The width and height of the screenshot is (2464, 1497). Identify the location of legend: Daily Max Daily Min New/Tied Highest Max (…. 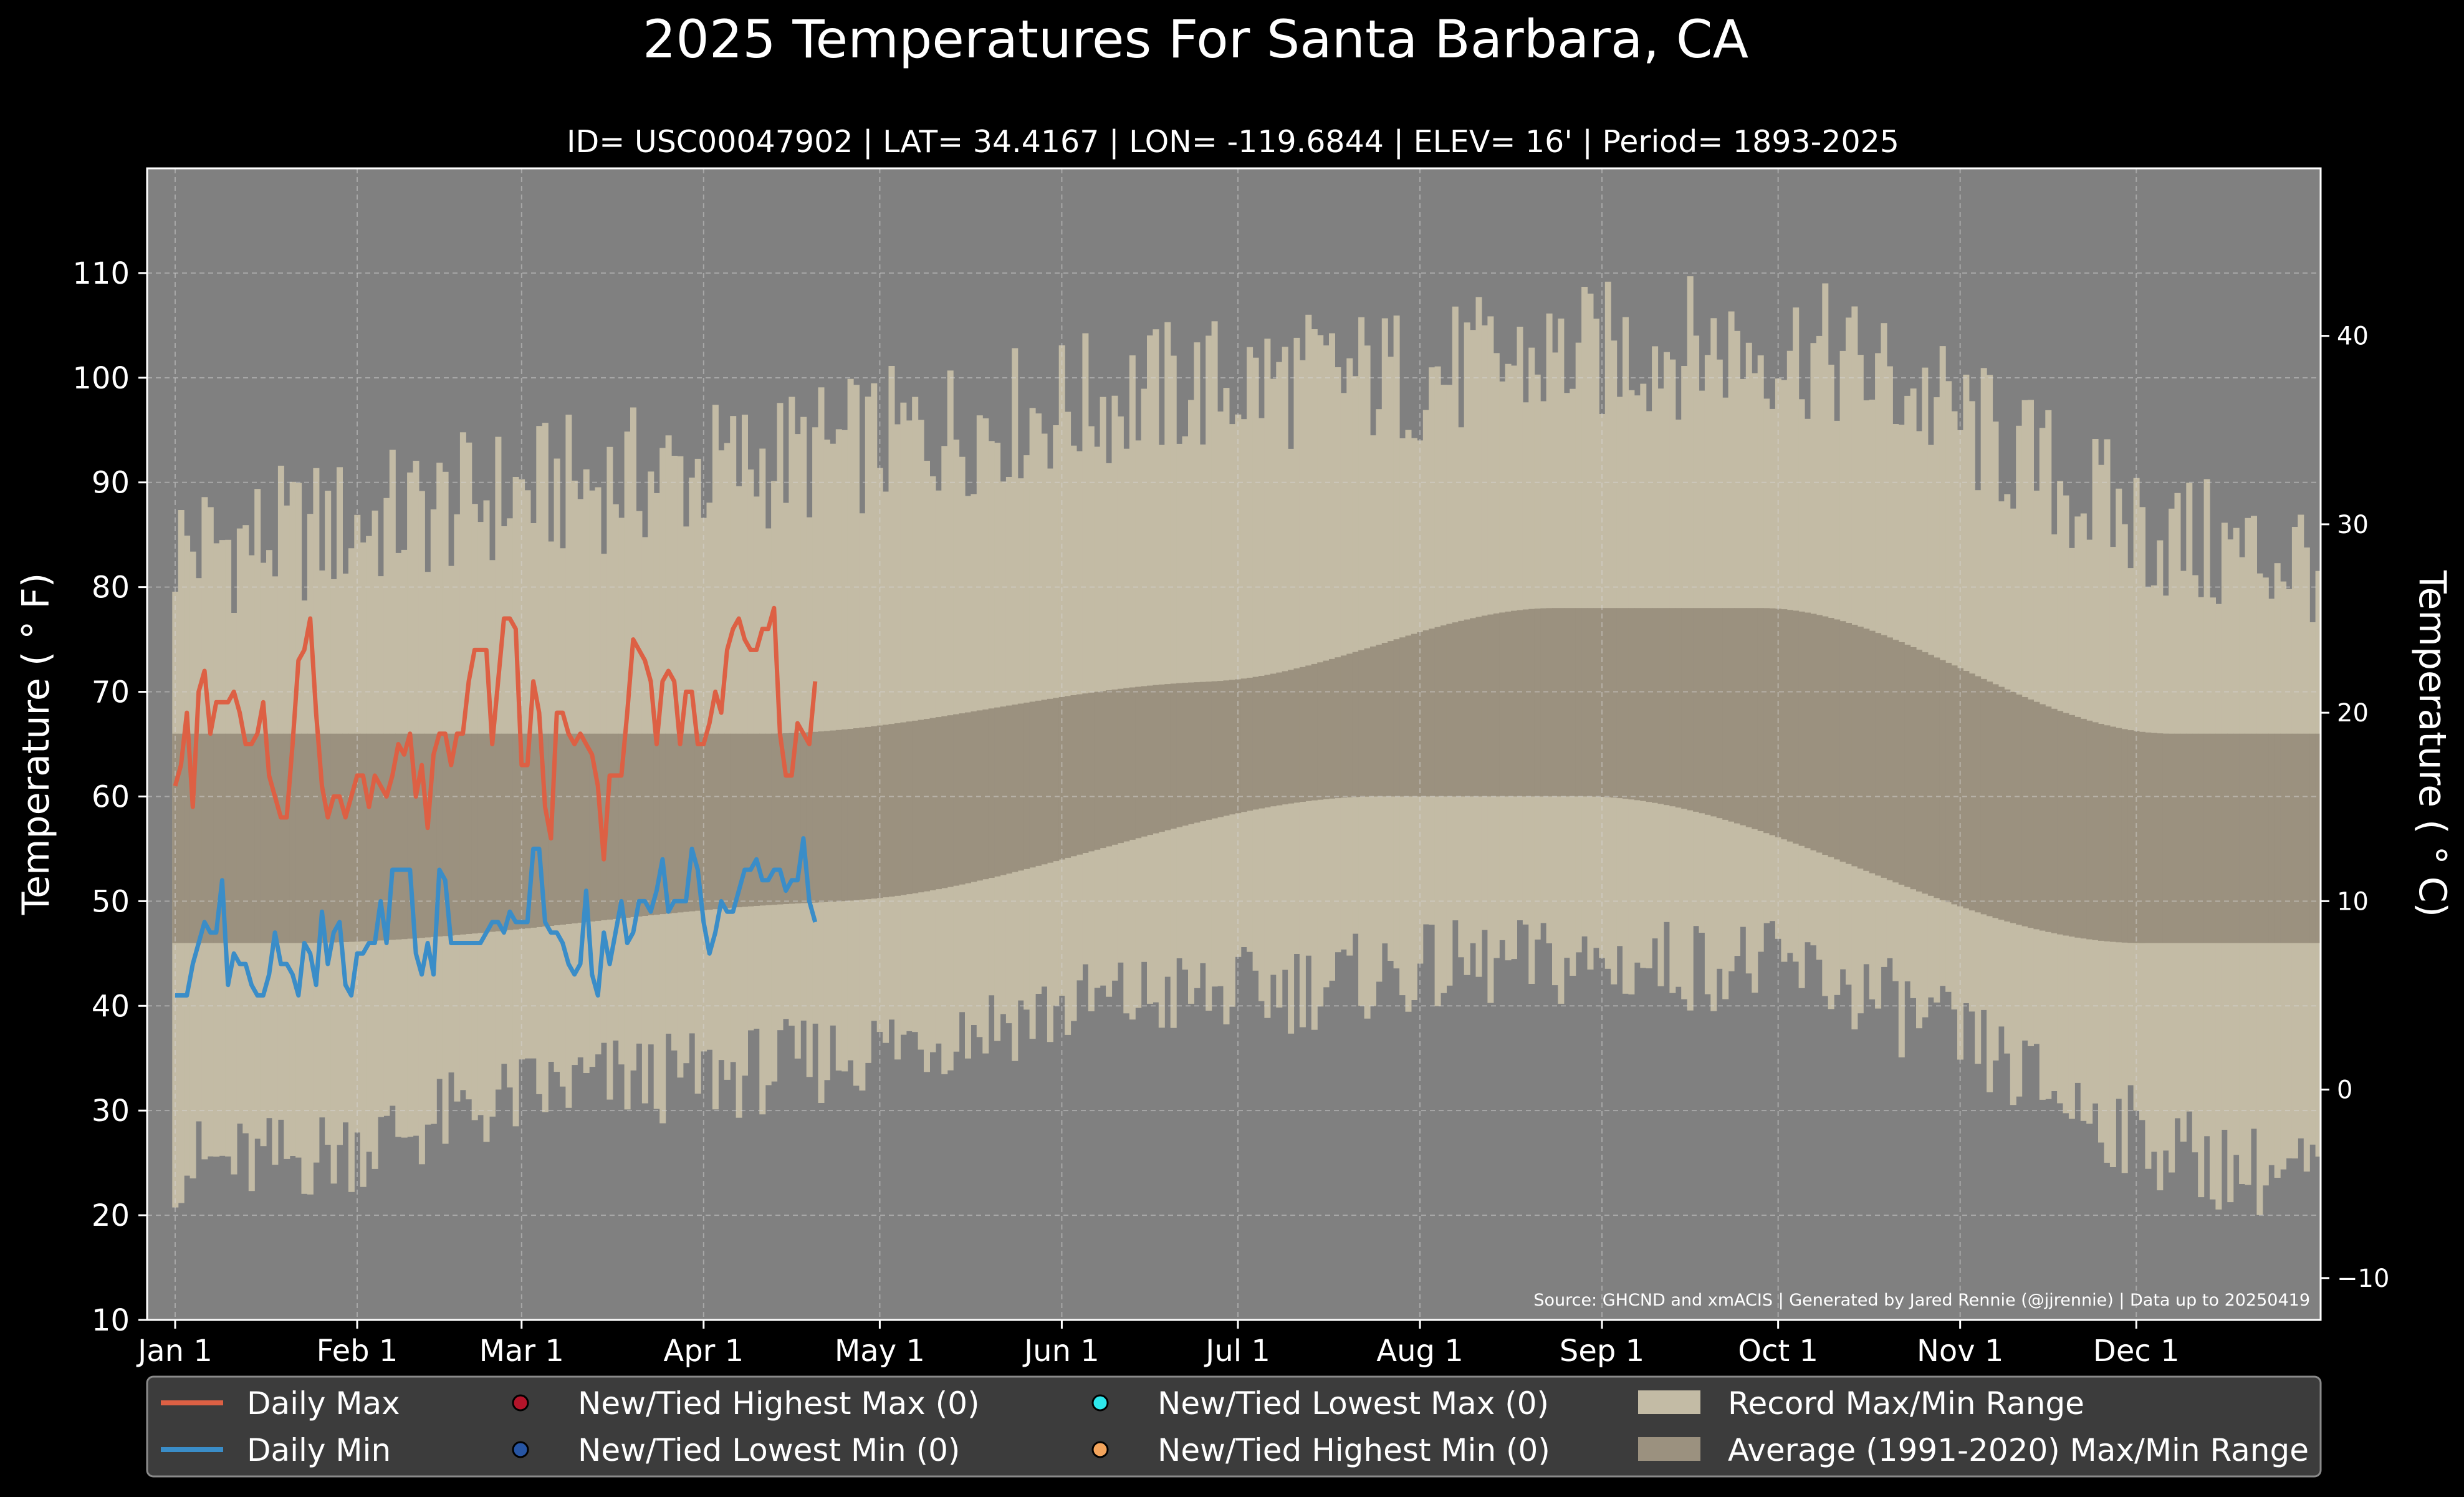
(1234, 1426).